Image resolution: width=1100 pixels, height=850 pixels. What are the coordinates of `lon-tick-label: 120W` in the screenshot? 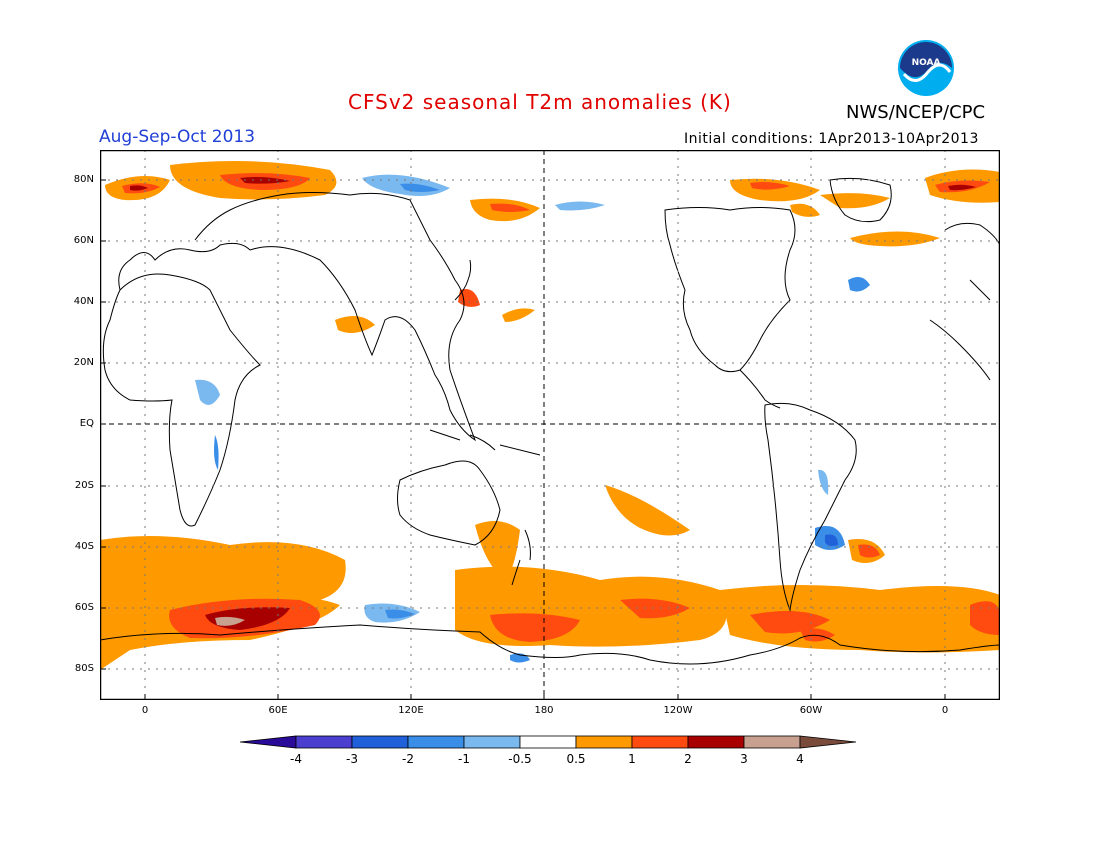 It's located at (678, 710).